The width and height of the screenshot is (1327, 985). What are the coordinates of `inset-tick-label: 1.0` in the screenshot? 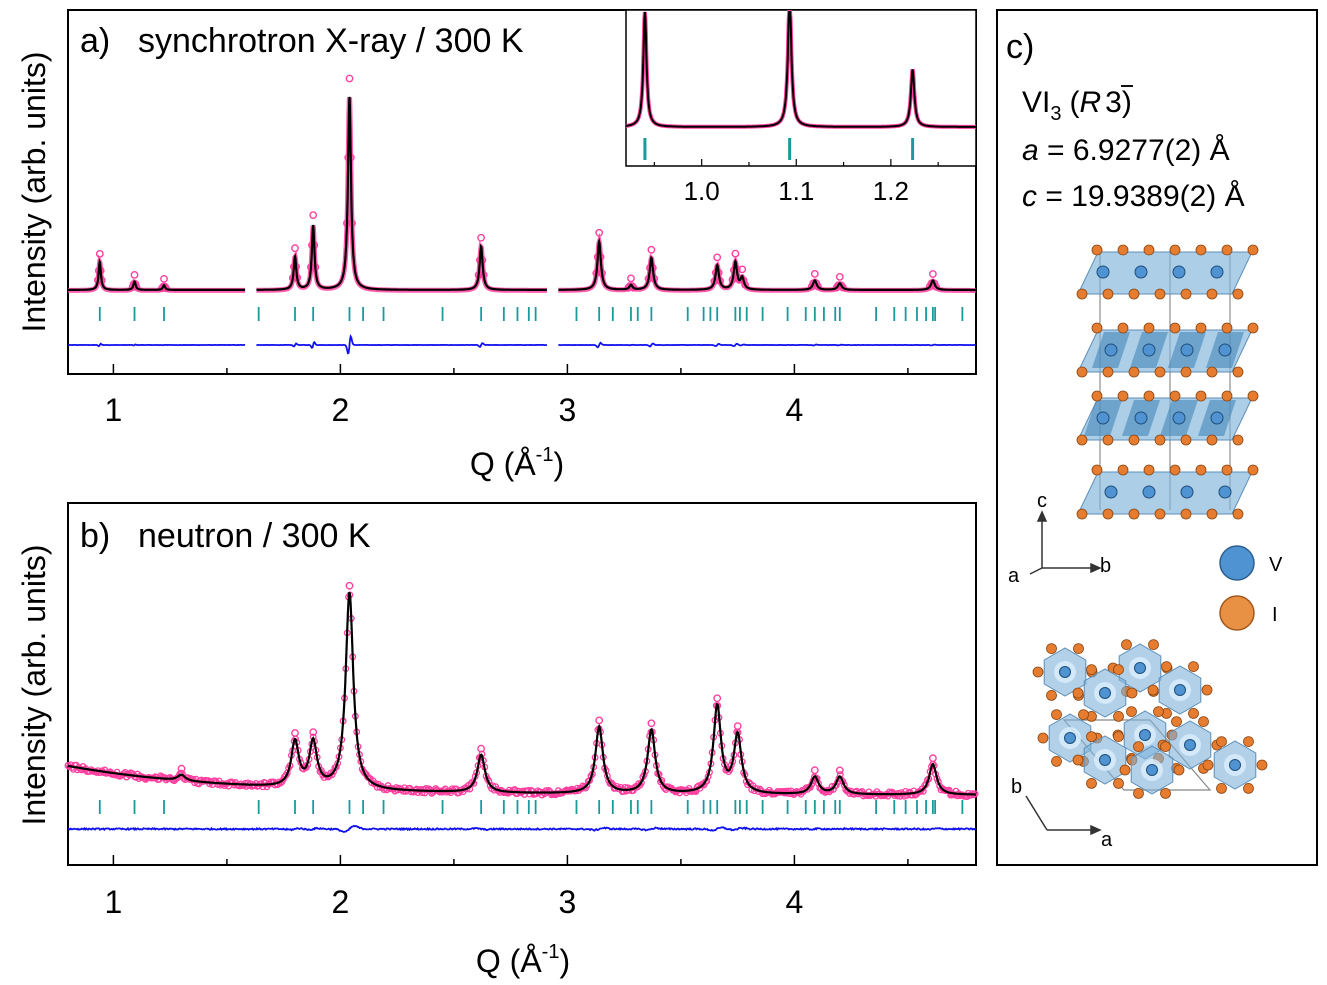 It's located at (702, 191).